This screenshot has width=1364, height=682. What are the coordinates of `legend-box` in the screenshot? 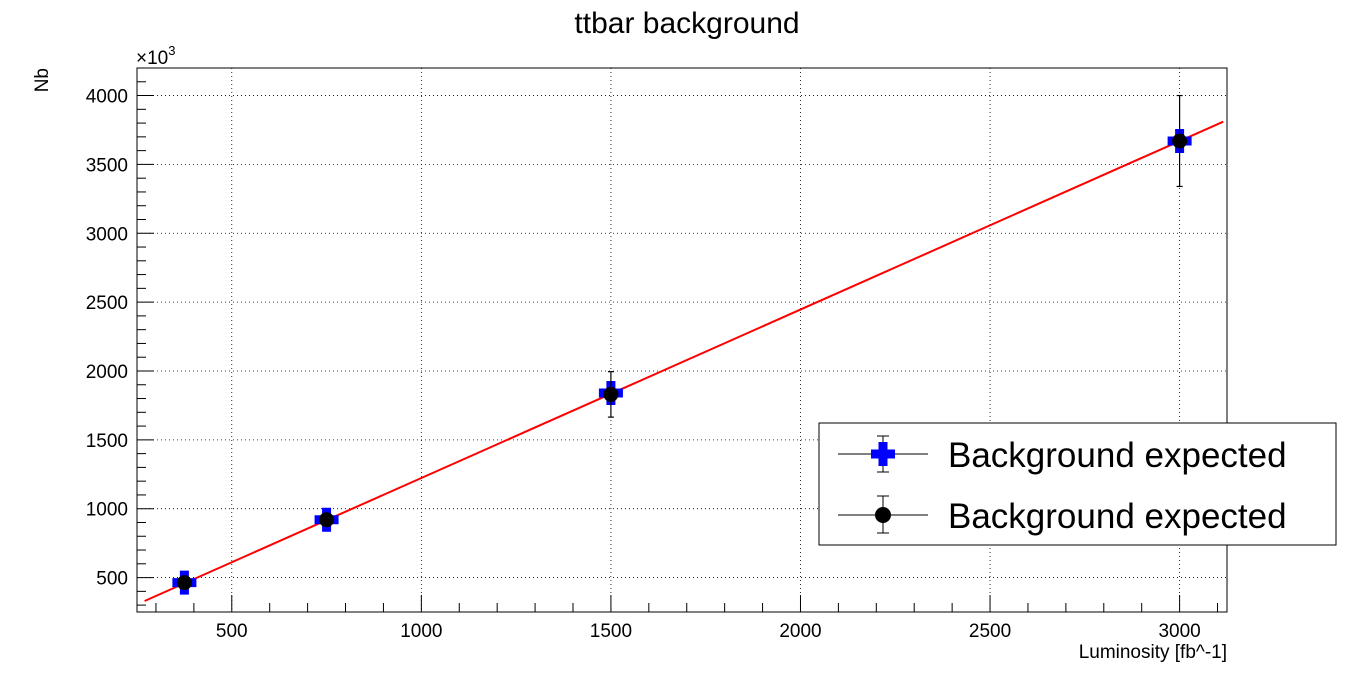 It's located at (1077, 484).